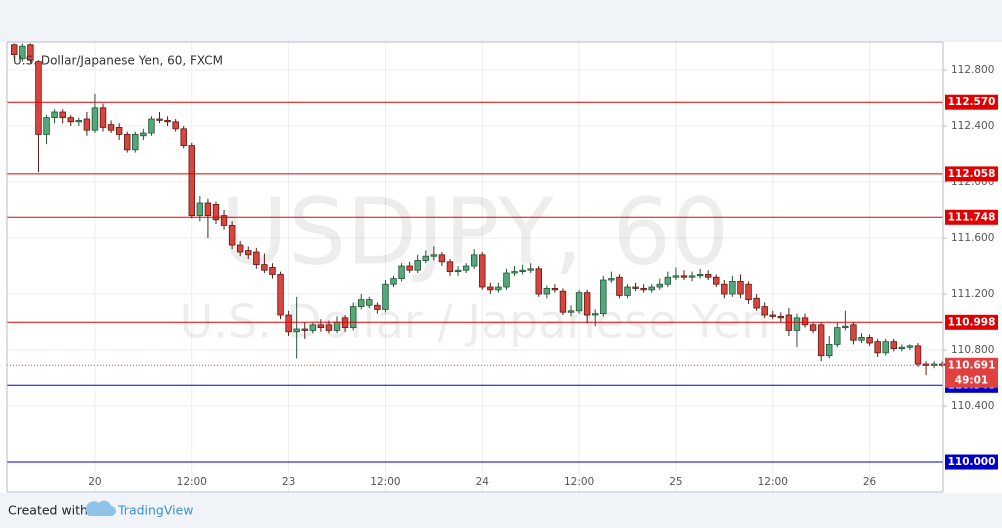  What do you see at coordinates (155, 510) in the screenshot?
I see `footer-brand: TradingView` at bounding box center [155, 510].